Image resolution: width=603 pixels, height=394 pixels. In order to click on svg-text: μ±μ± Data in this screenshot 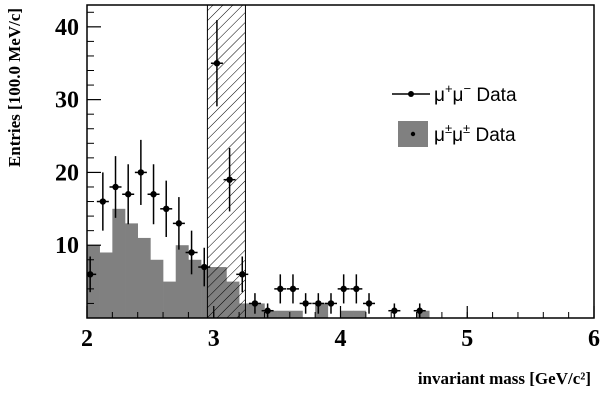, I will do `click(475, 133)`.